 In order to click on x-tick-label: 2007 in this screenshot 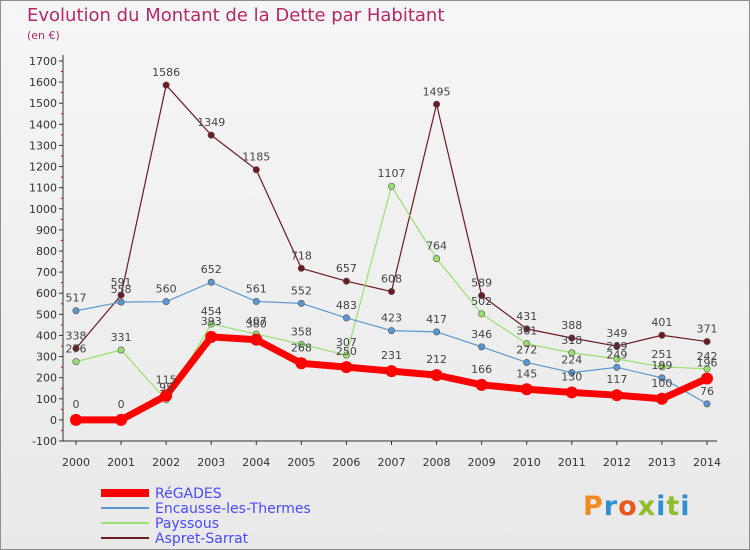, I will do `click(392, 462)`.